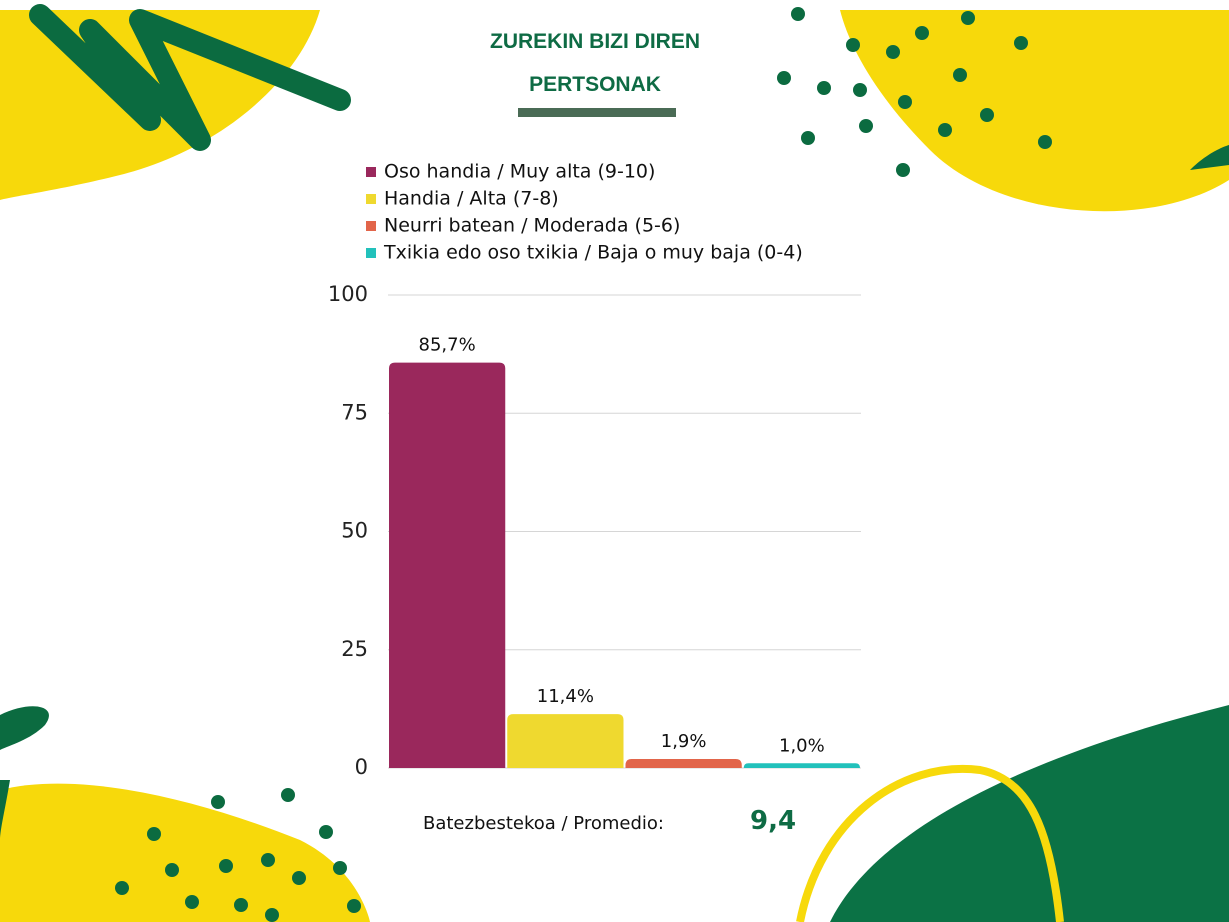 The image size is (1229, 922). What do you see at coordinates (684, 741) in the screenshot?
I see `value-label: 1,9%` at bounding box center [684, 741].